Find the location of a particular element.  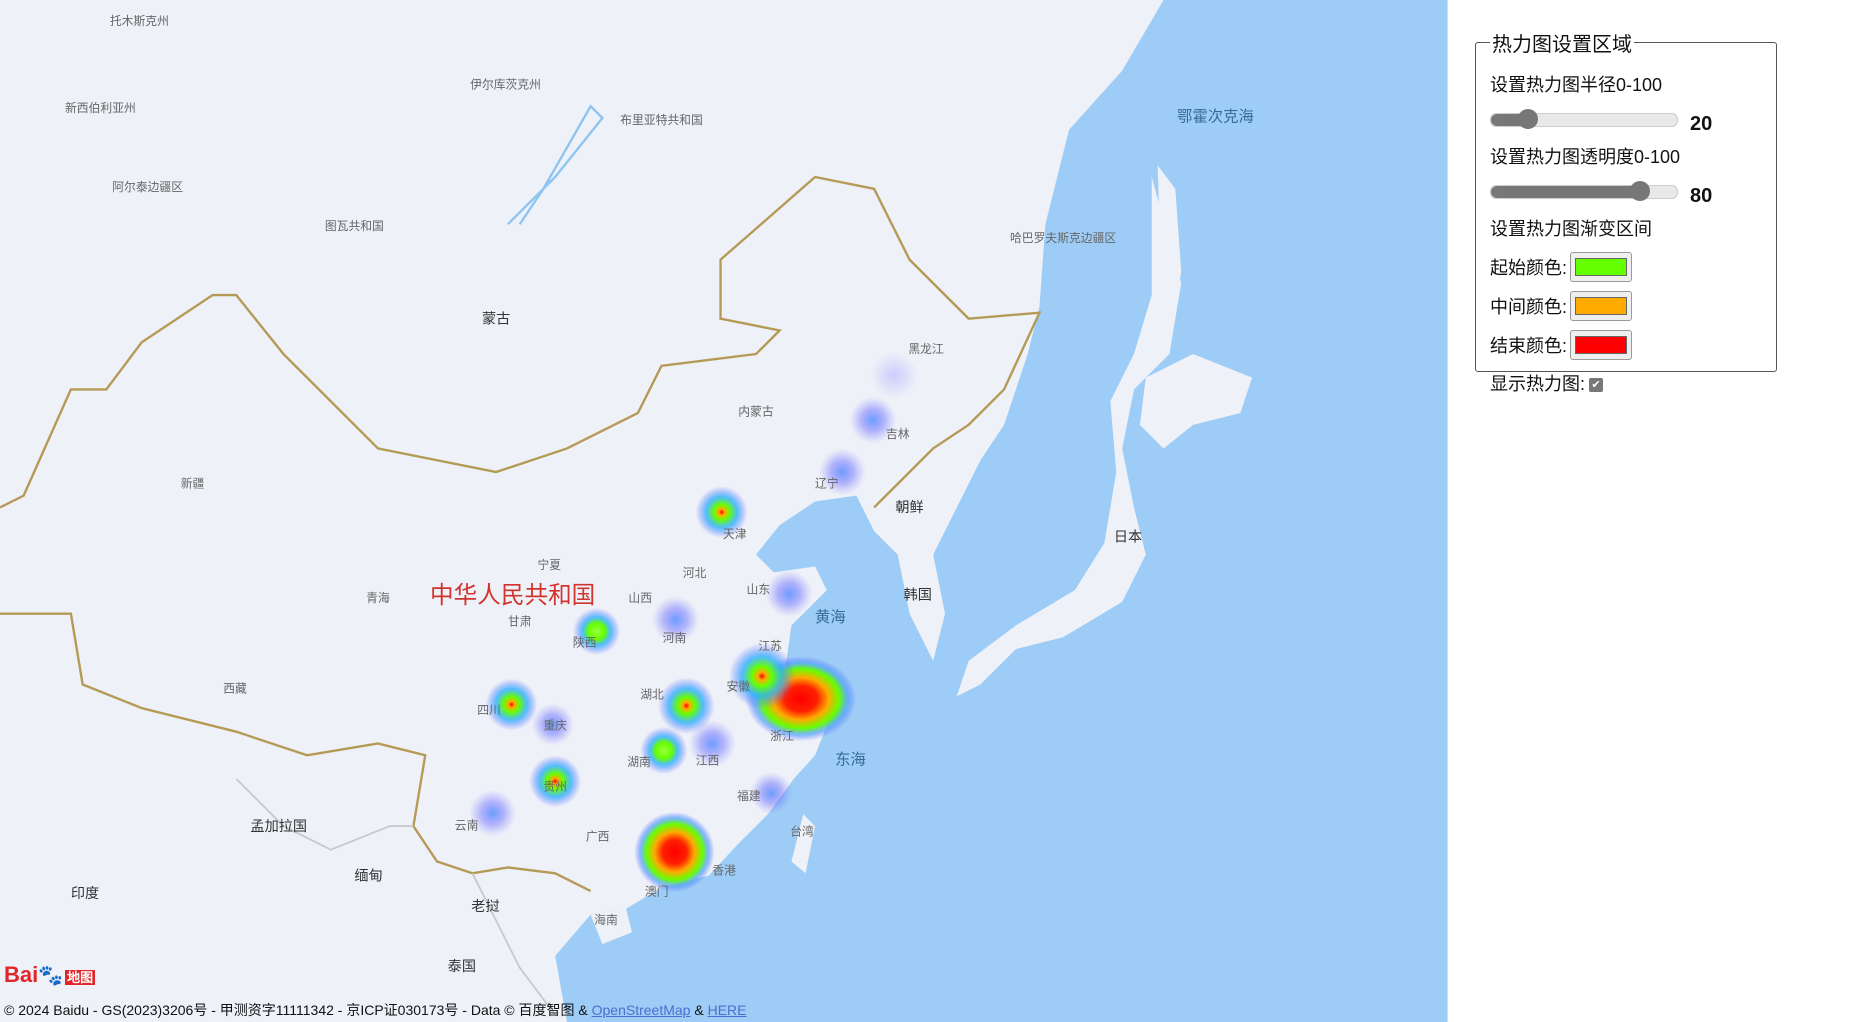

opacity-slider is located at coordinates (1584, 191).